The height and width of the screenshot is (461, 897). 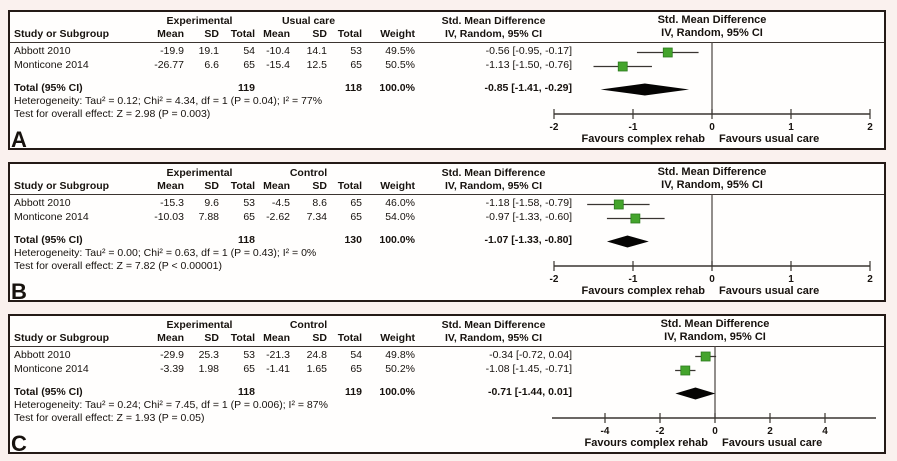 I want to click on exp-mean: -26.77, so click(x=169, y=64).